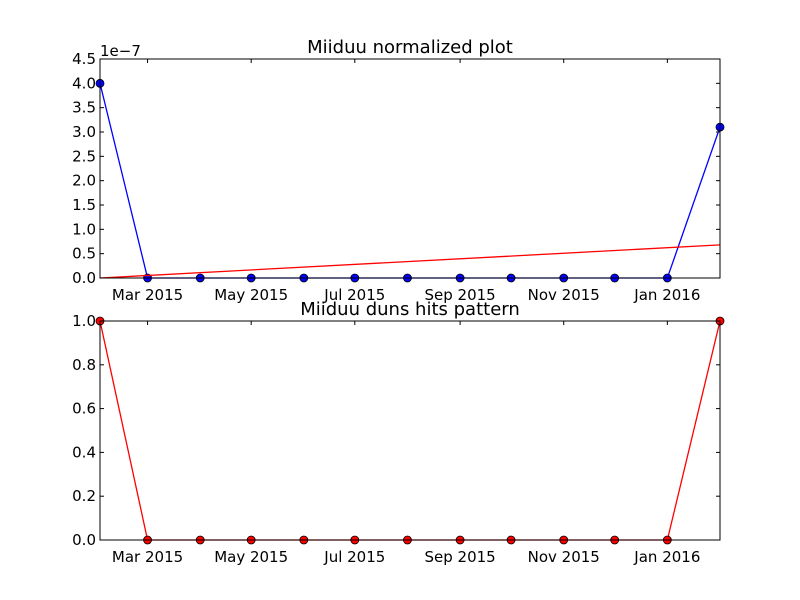 The image size is (800, 600). Describe the element at coordinates (84, 365) in the screenshot. I see `y-tick-label: 0.8` at that location.